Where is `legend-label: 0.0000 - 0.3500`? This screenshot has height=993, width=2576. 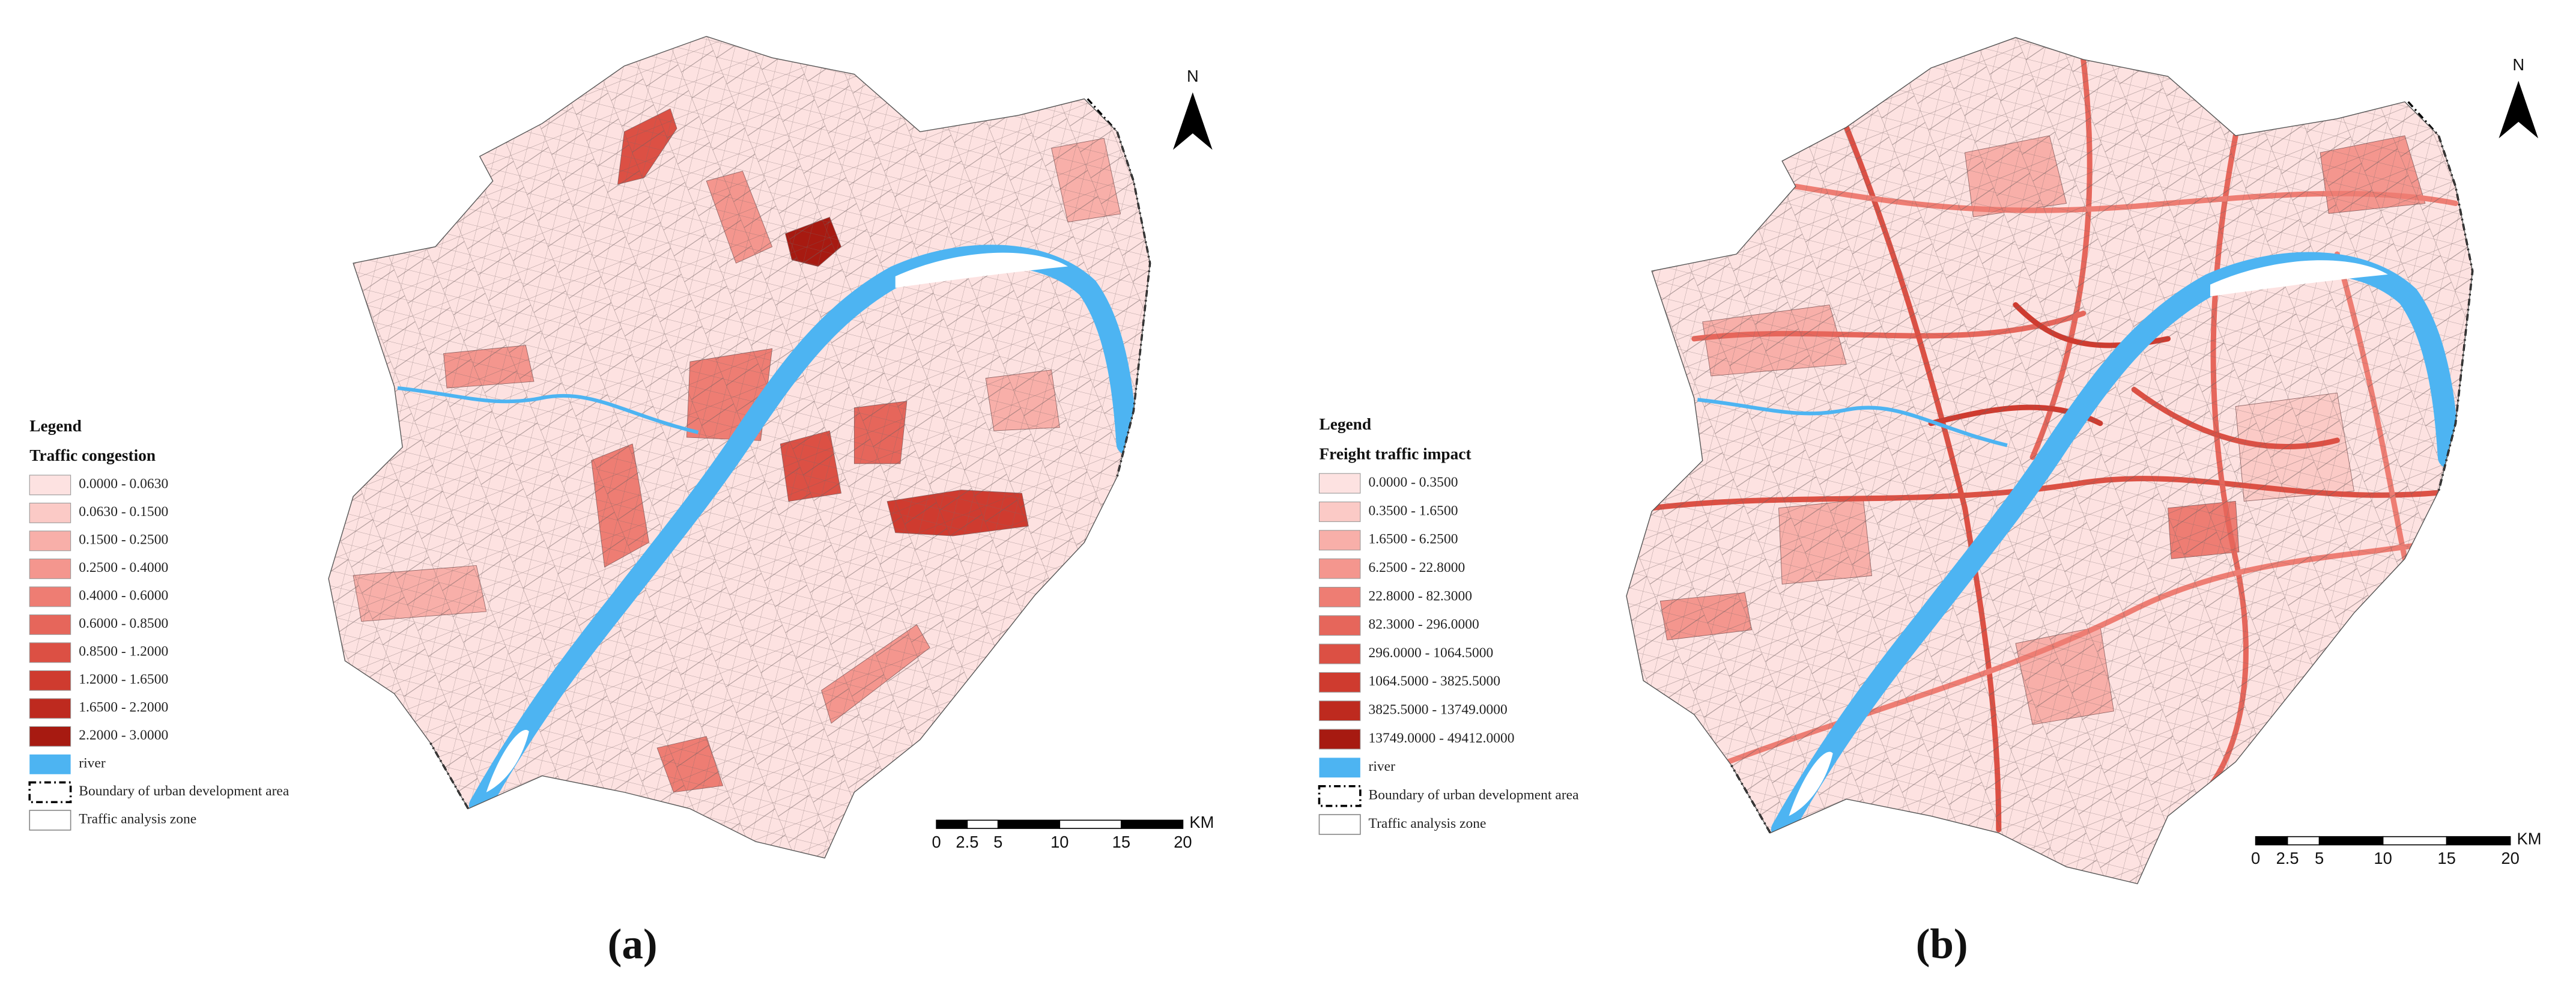
legend-label: 0.0000 - 0.3500 is located at coordinates (1413, 482).